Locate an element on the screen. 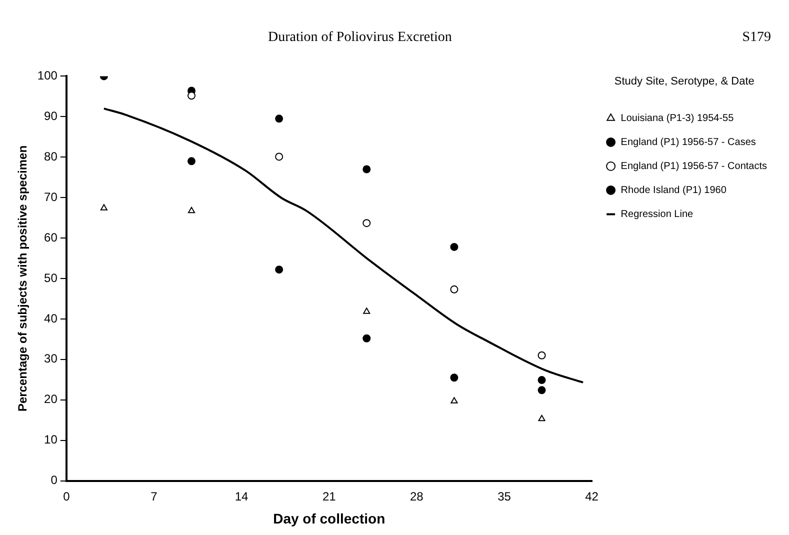 This screenshot has height=535, width=789. x-tick-label: 42 is located at coordinates (592, 496).